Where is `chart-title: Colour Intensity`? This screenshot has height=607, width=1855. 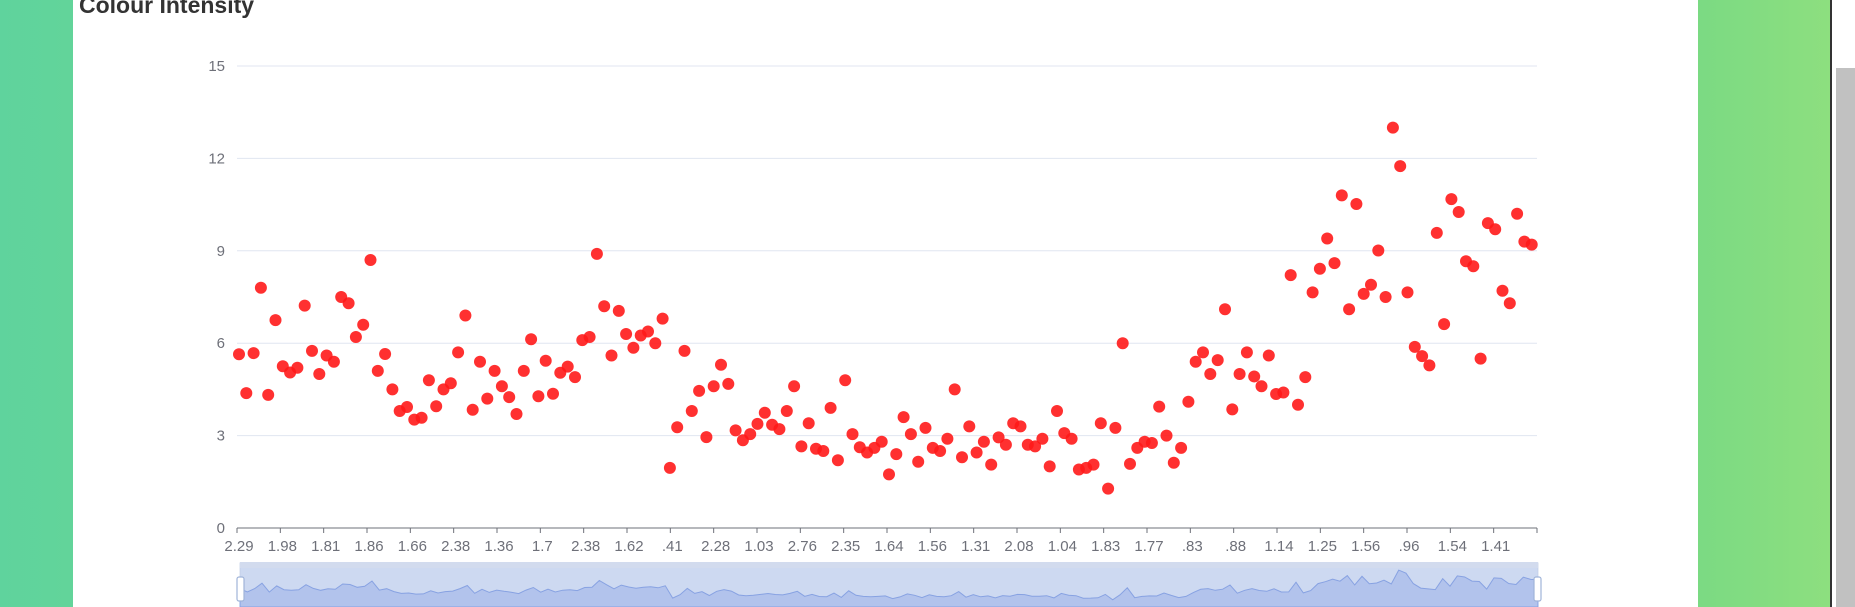 chart-title: Colour Intensity is located at coordinates (167, 9).